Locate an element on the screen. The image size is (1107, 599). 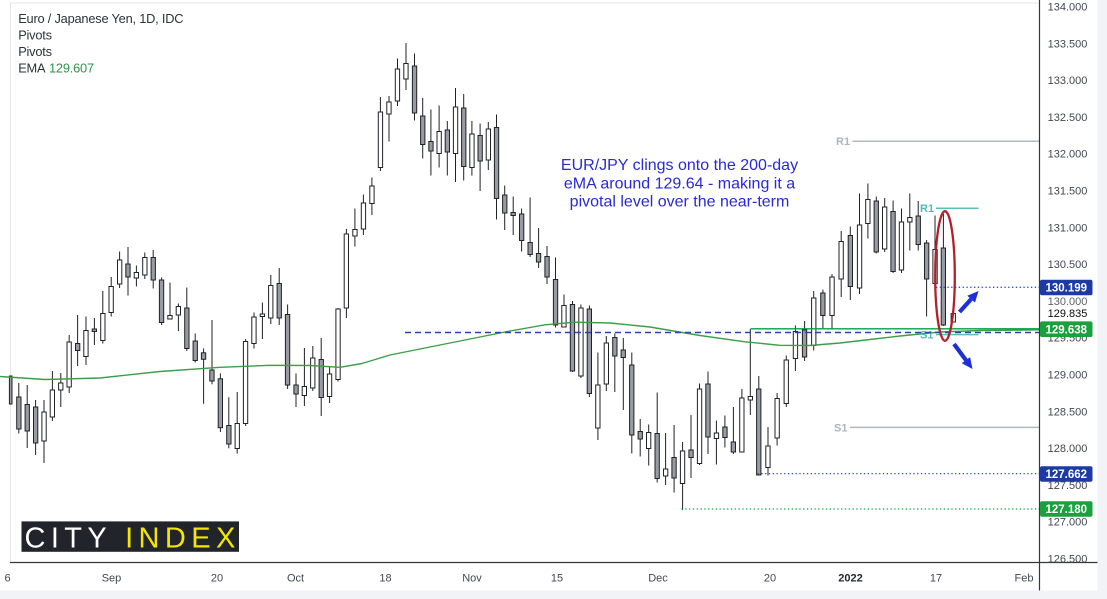
svg-text: 6 is located at coordinates (7, 578).